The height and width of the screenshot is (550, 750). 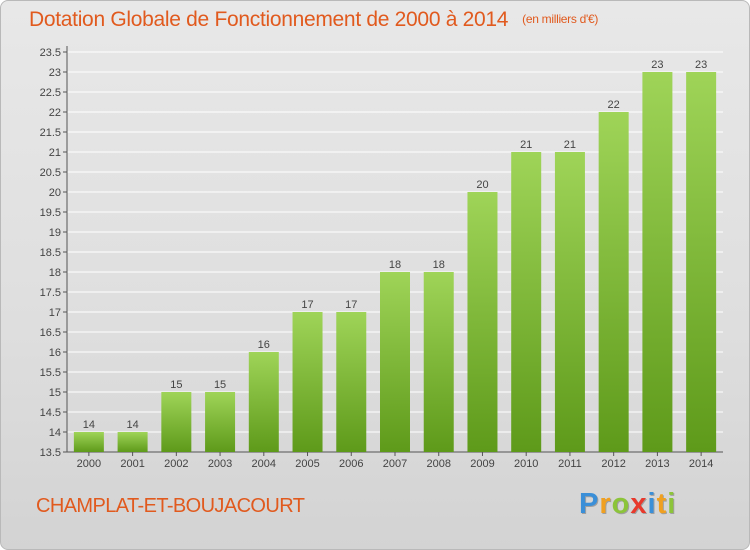 What do you see at coordinates (50, 93) in the screenshot?
I see `y-tick-label: 22.5` at bounding box center [50, 93].